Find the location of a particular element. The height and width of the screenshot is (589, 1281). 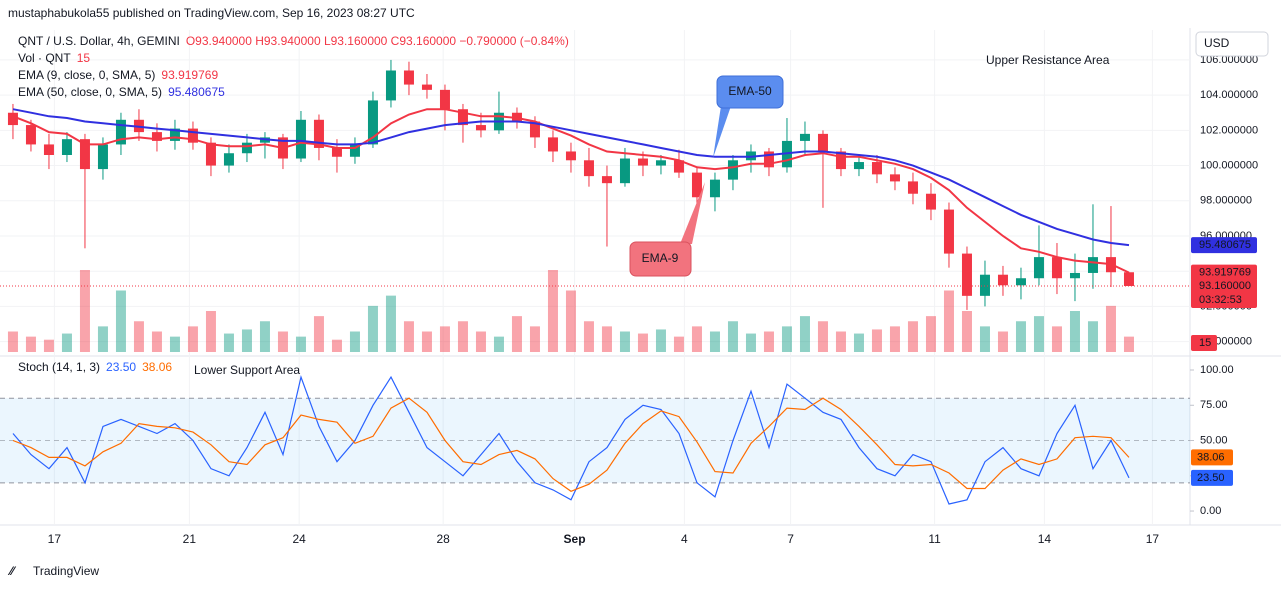

countdown: 03:32:53 is located at coordinates (1220, 300).